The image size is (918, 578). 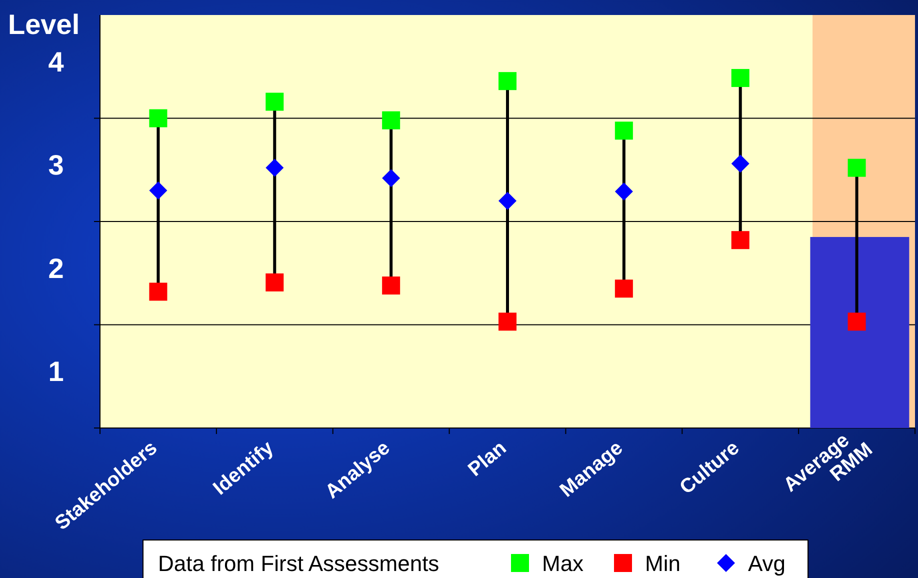 What do you see at coordinates (299, 563) in the screenshot?
I see `legend-title: Data from First Assessments` at bounding box center [299, 563].